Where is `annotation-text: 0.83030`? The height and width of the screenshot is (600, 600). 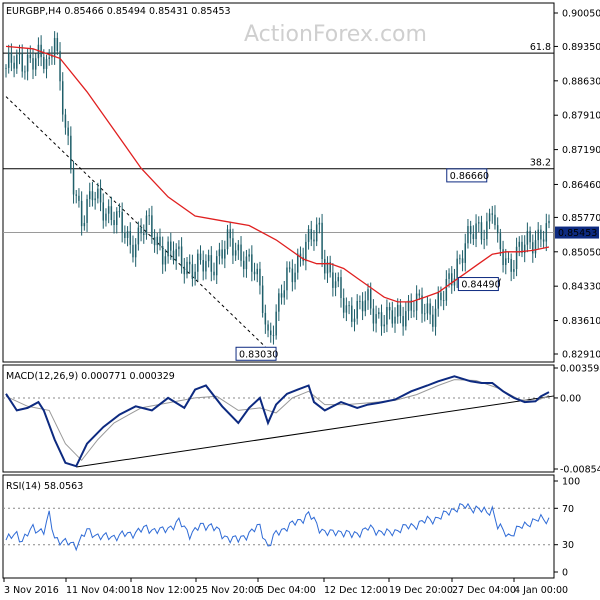 annotation-text: 0.83030 is located at coordinates (258, 354).